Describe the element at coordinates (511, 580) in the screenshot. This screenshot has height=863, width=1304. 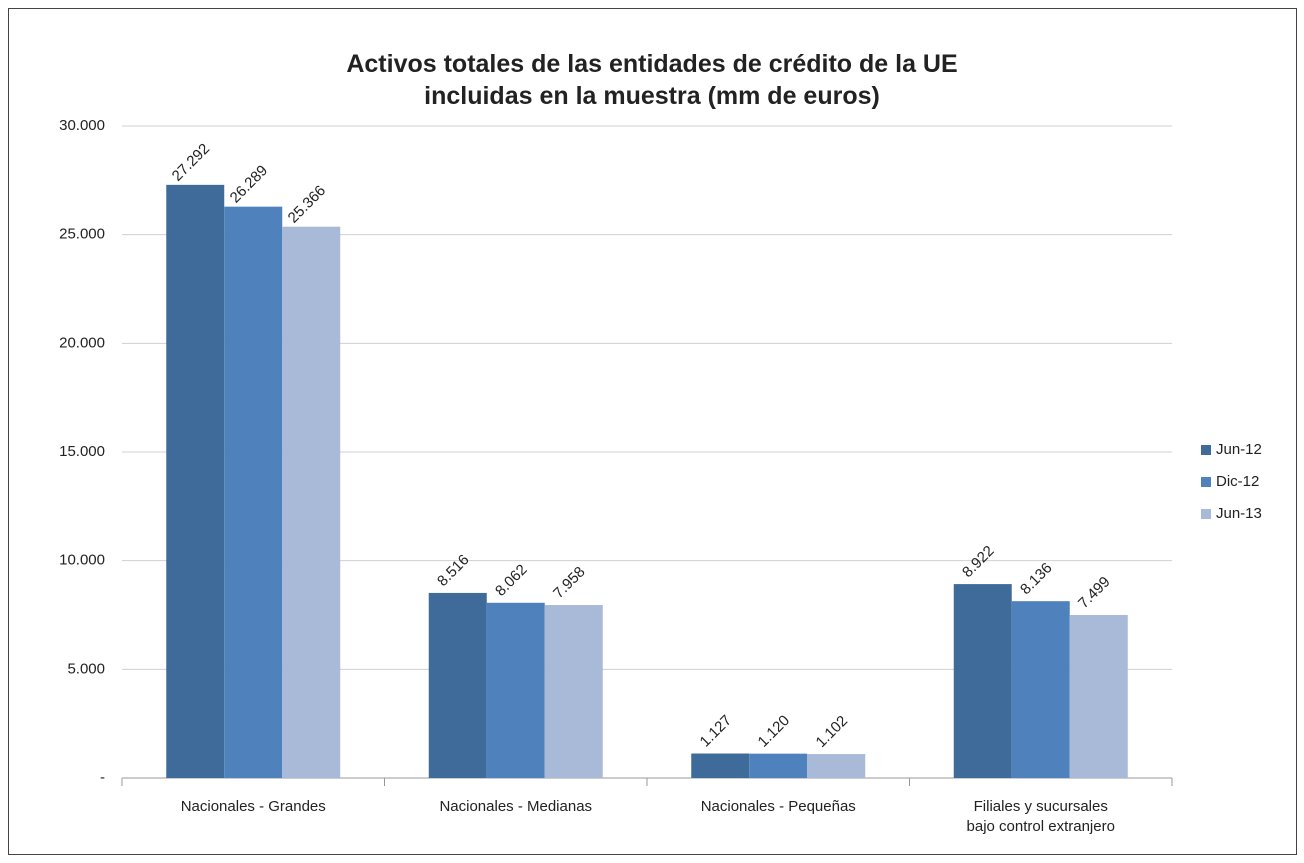
I see `data-label: 8.062` at that location.